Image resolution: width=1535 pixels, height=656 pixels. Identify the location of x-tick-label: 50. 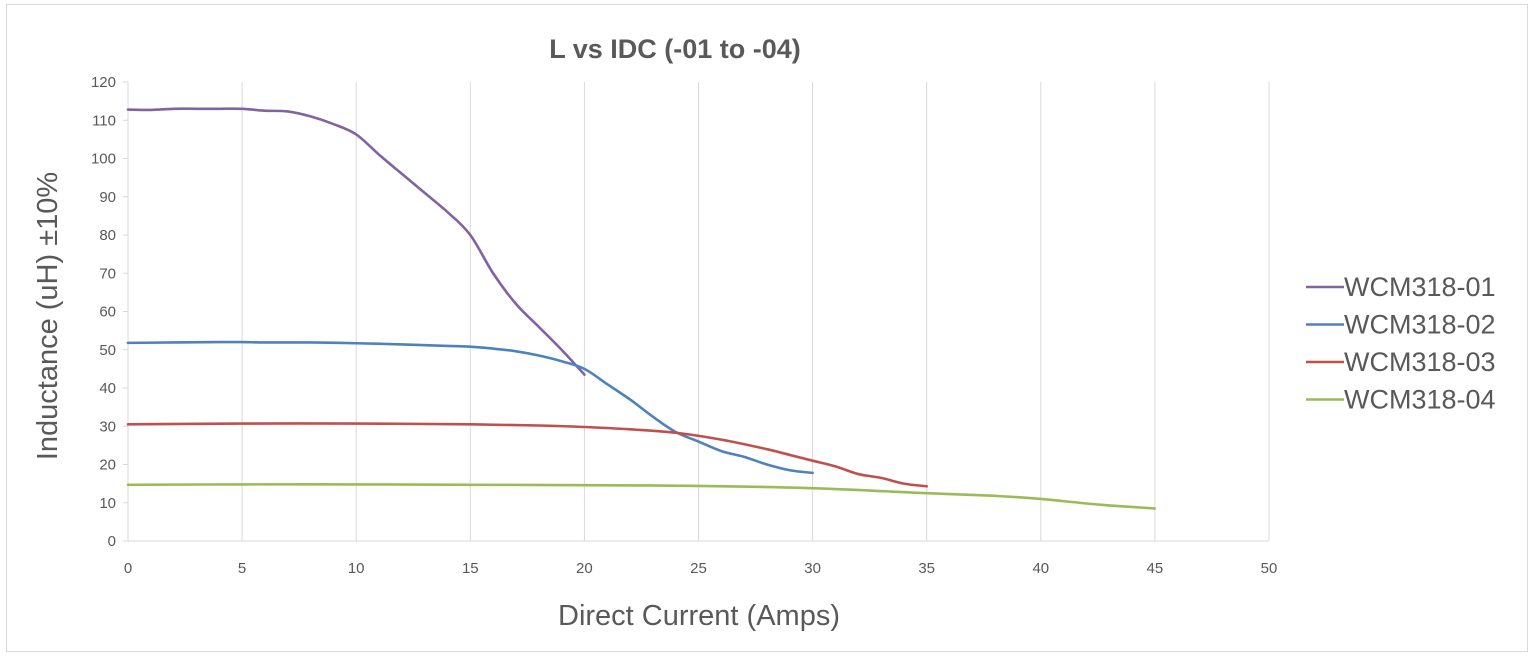
(1269, 568).